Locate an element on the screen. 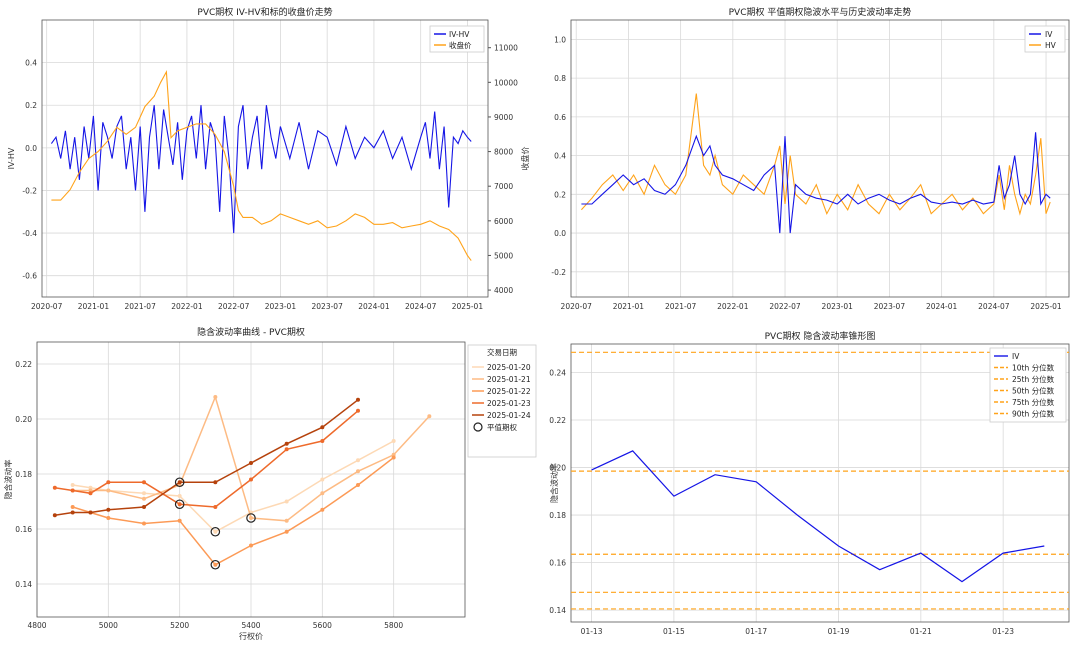  legend-label: 收盘价 is located at coordinates (460, 45).